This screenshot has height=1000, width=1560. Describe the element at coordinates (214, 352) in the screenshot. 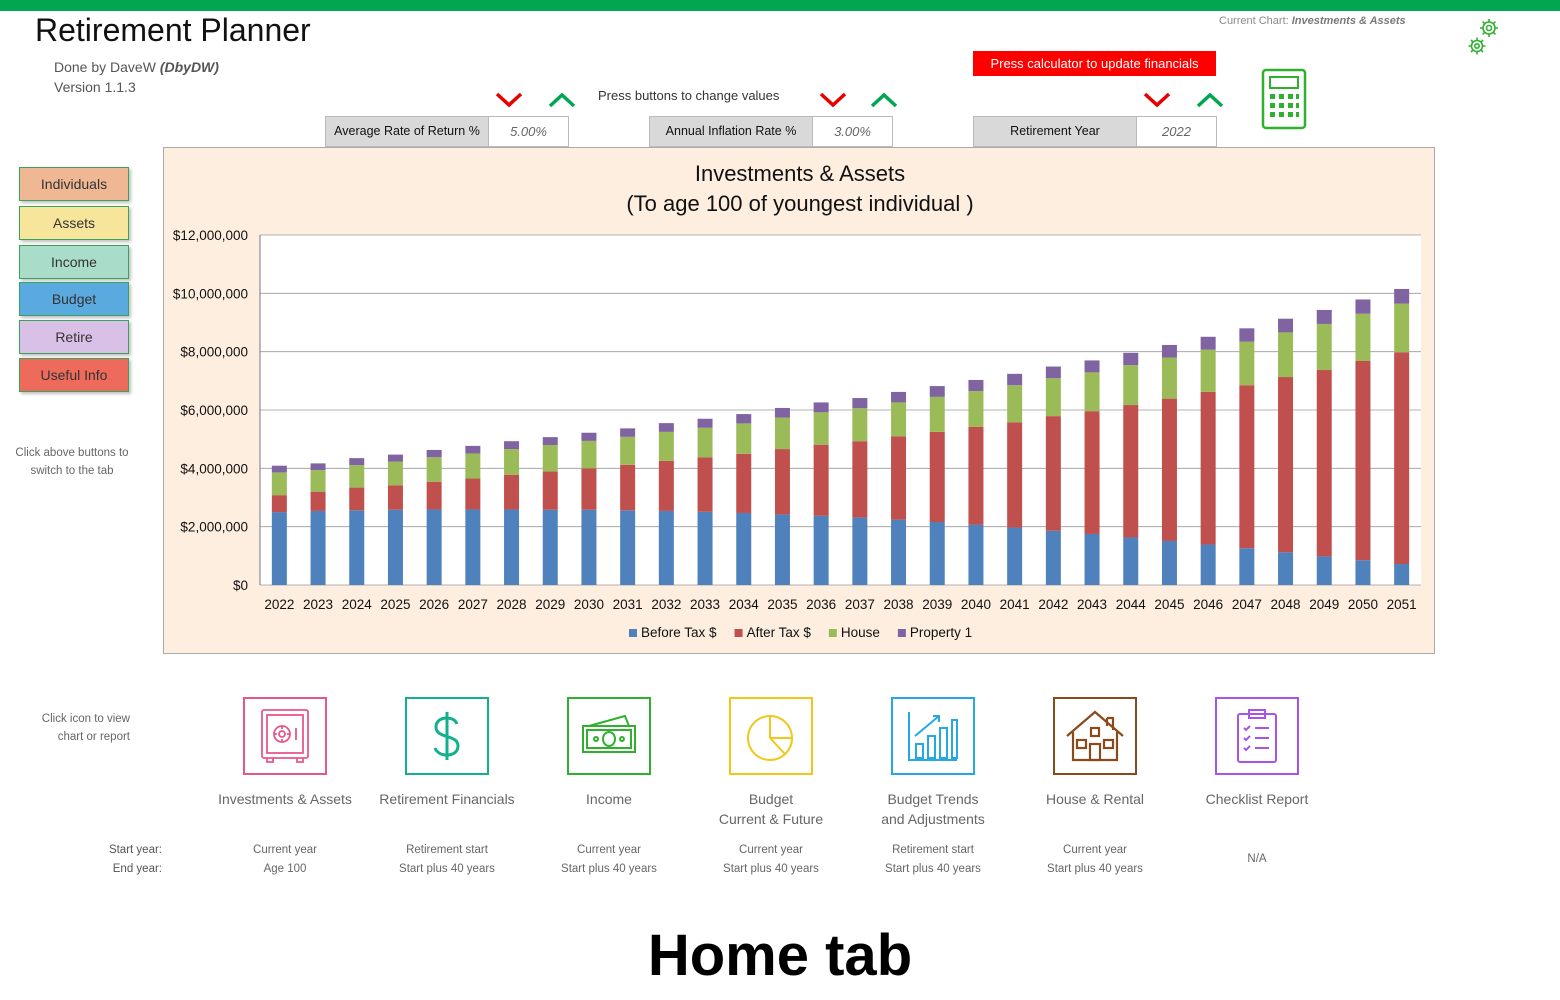

I see `y-tick-label: $8,000,000` at that location.